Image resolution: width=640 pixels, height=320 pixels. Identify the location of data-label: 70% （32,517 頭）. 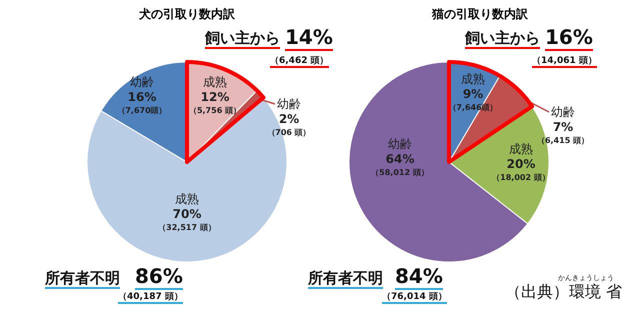
(187, 219).